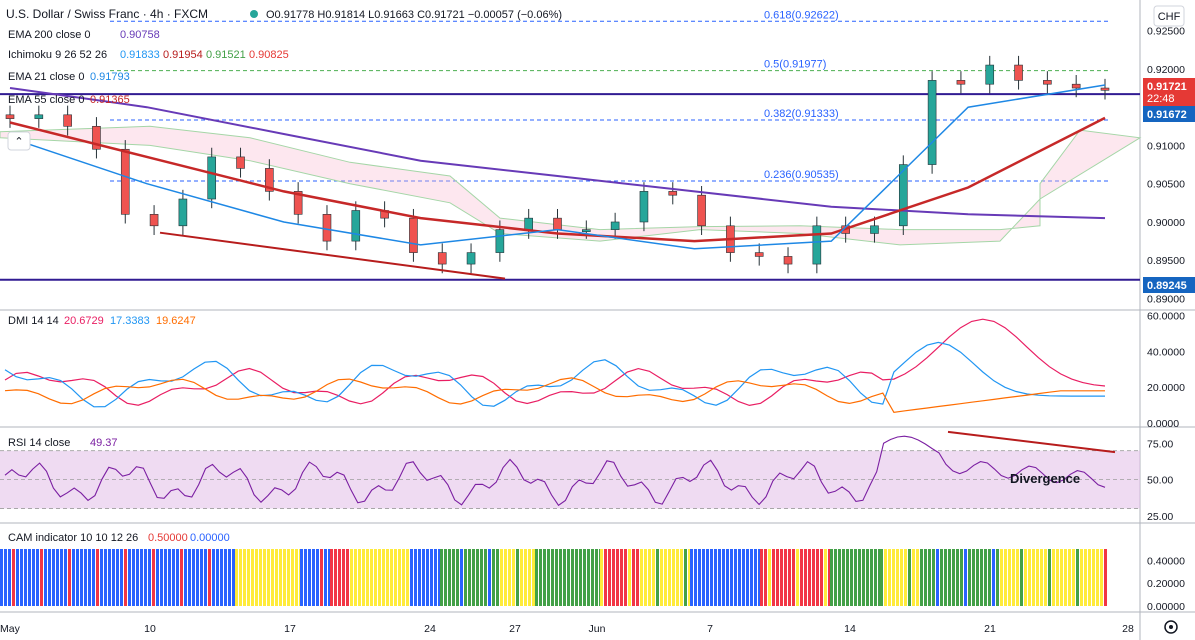 This screenshot has height=640, width=1195. I want to click on legend-ichimoku-label: Ichimoku 9 26 52 26, so click(57, 55).